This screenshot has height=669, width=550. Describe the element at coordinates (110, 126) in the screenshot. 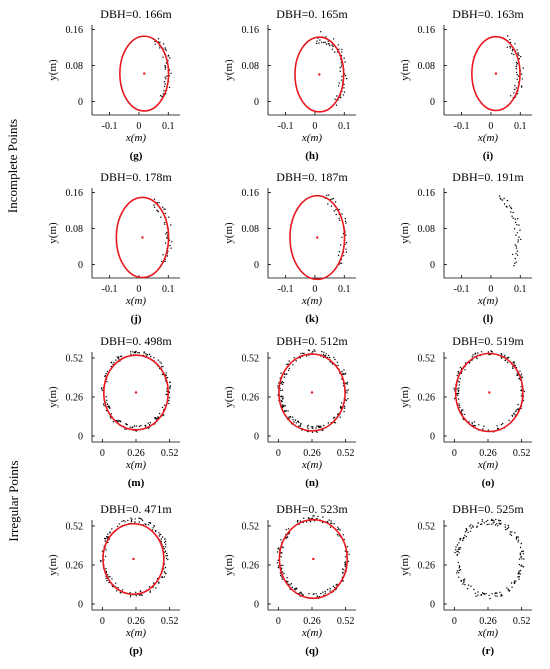

I see `x-tick-label: -0.1` at that location.